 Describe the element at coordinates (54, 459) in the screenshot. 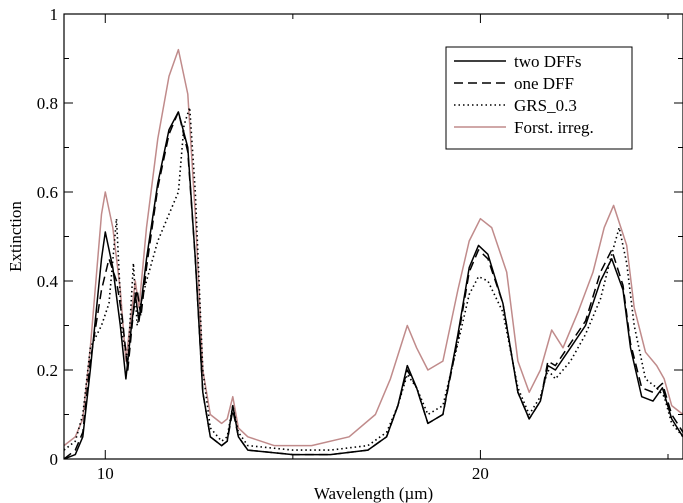

I see `y-tick-label: 0` at that location.